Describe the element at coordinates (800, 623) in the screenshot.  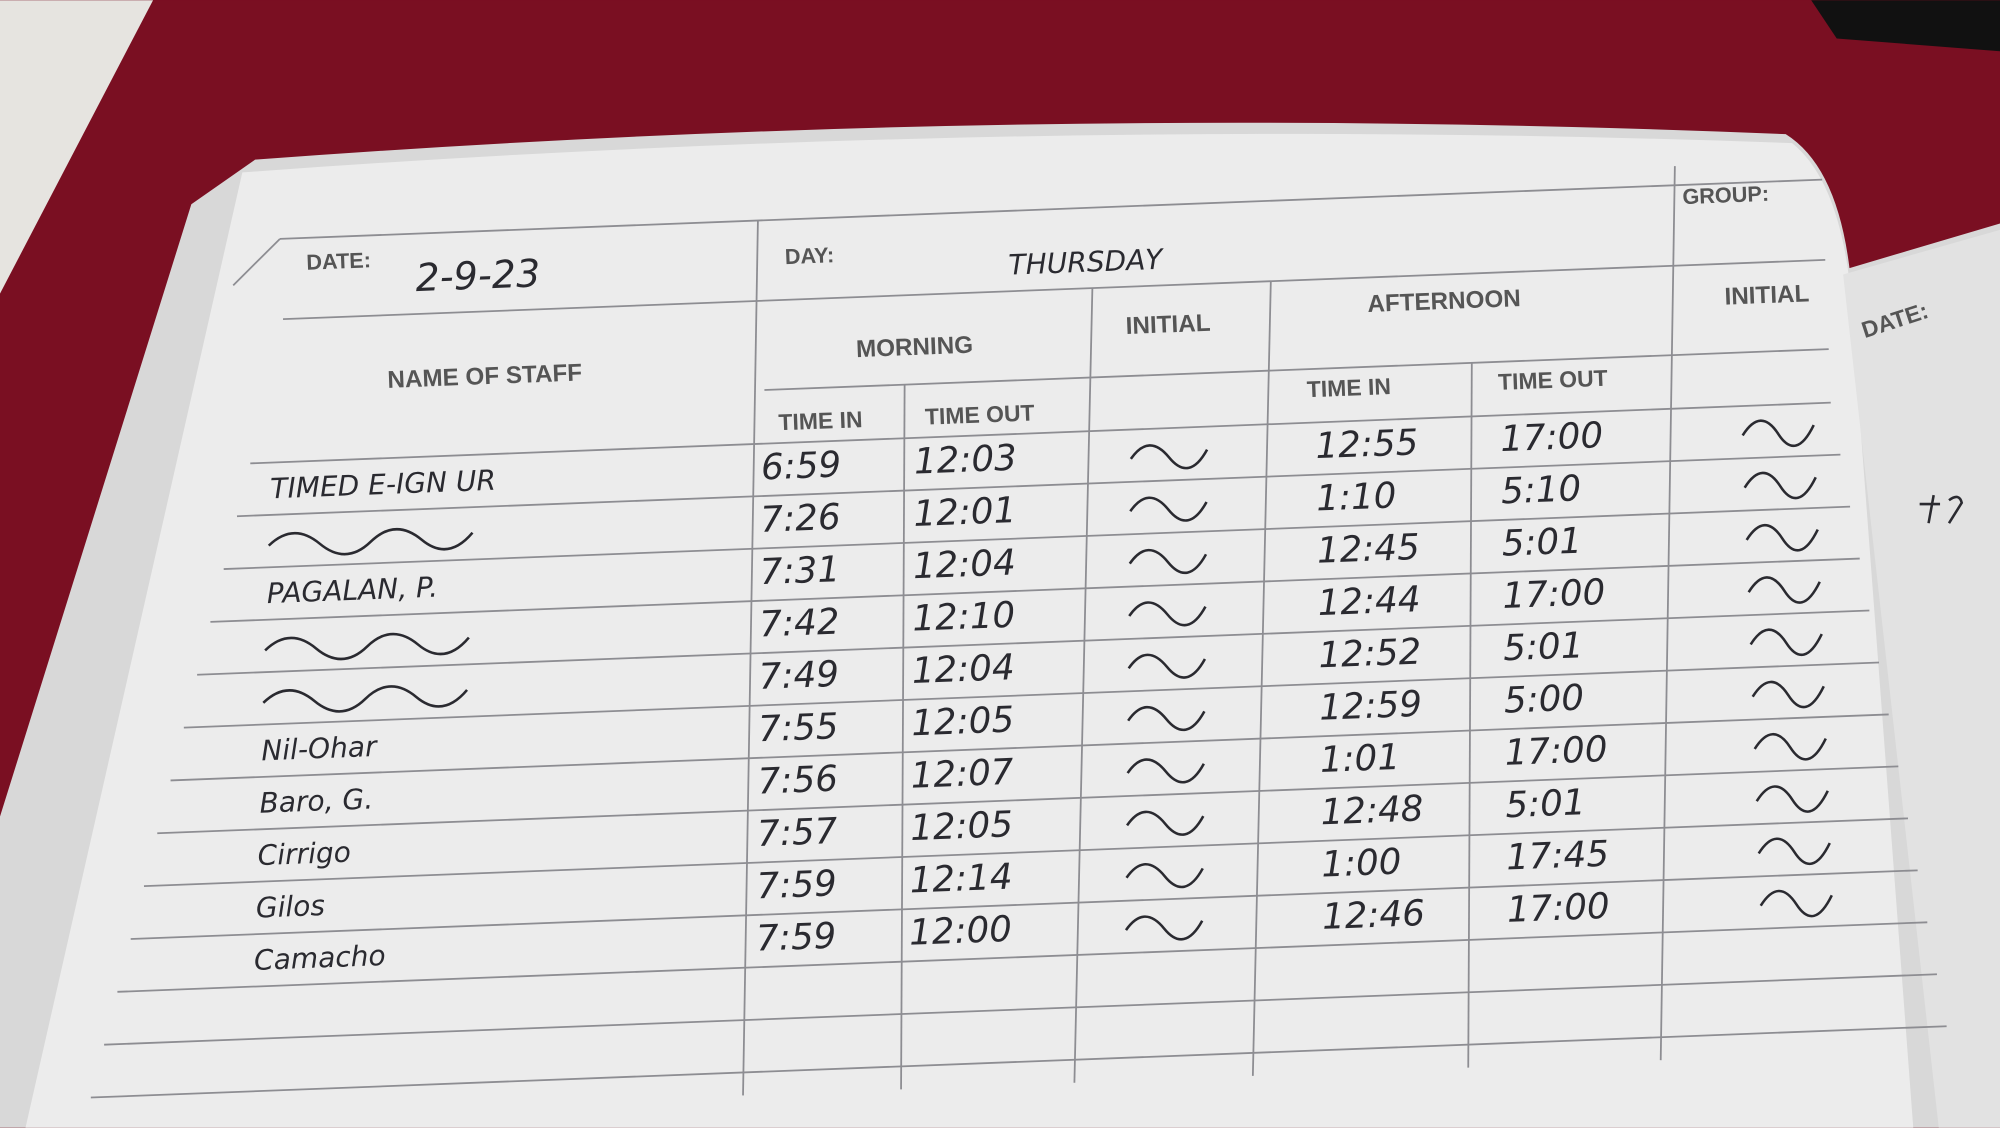
I see `am-time-in: 7:42` at that location.